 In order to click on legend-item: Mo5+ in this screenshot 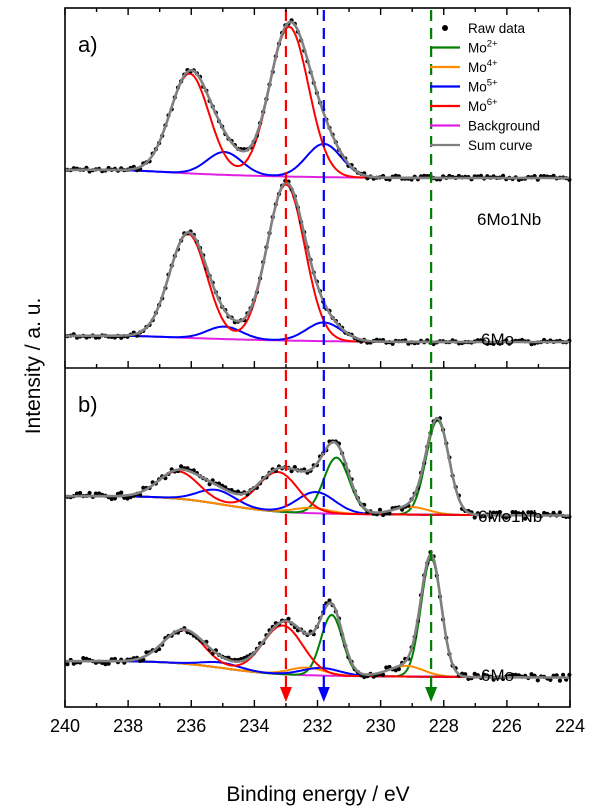, I will do `click(464, 86)`.